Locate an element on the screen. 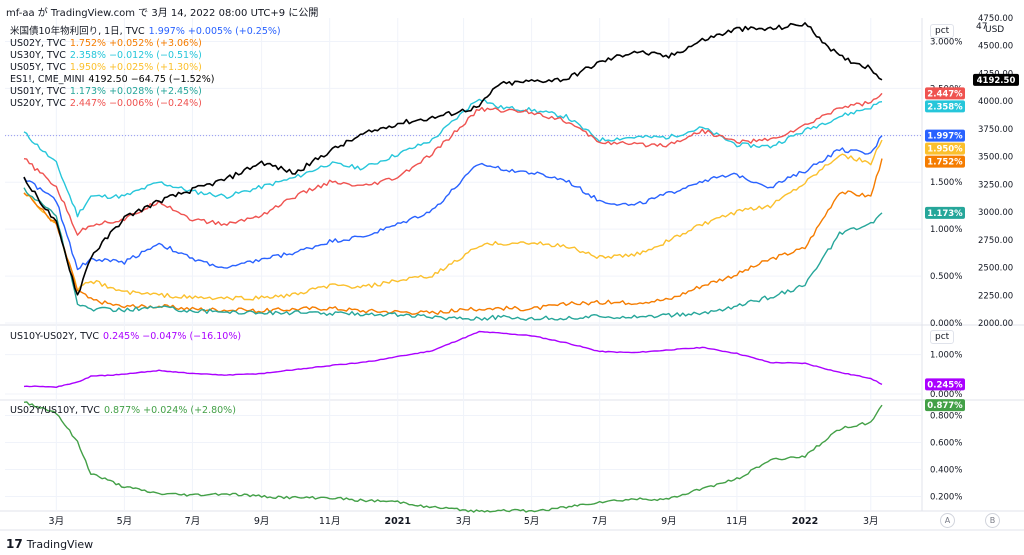 The width and height of the screenshot is (1024, 555). legend-series-name: US05Y, TVC is located at coordinates (38, 67).